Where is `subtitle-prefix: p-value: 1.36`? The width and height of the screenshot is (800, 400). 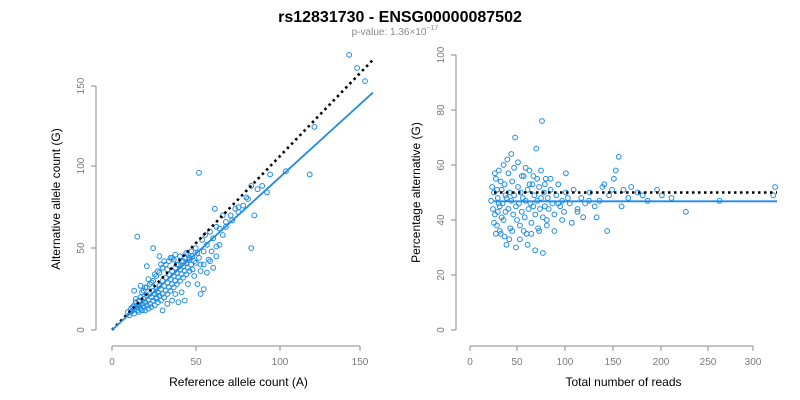 subtitle-prefix: p-value: 1.36 is located at coordinates (381, 32).